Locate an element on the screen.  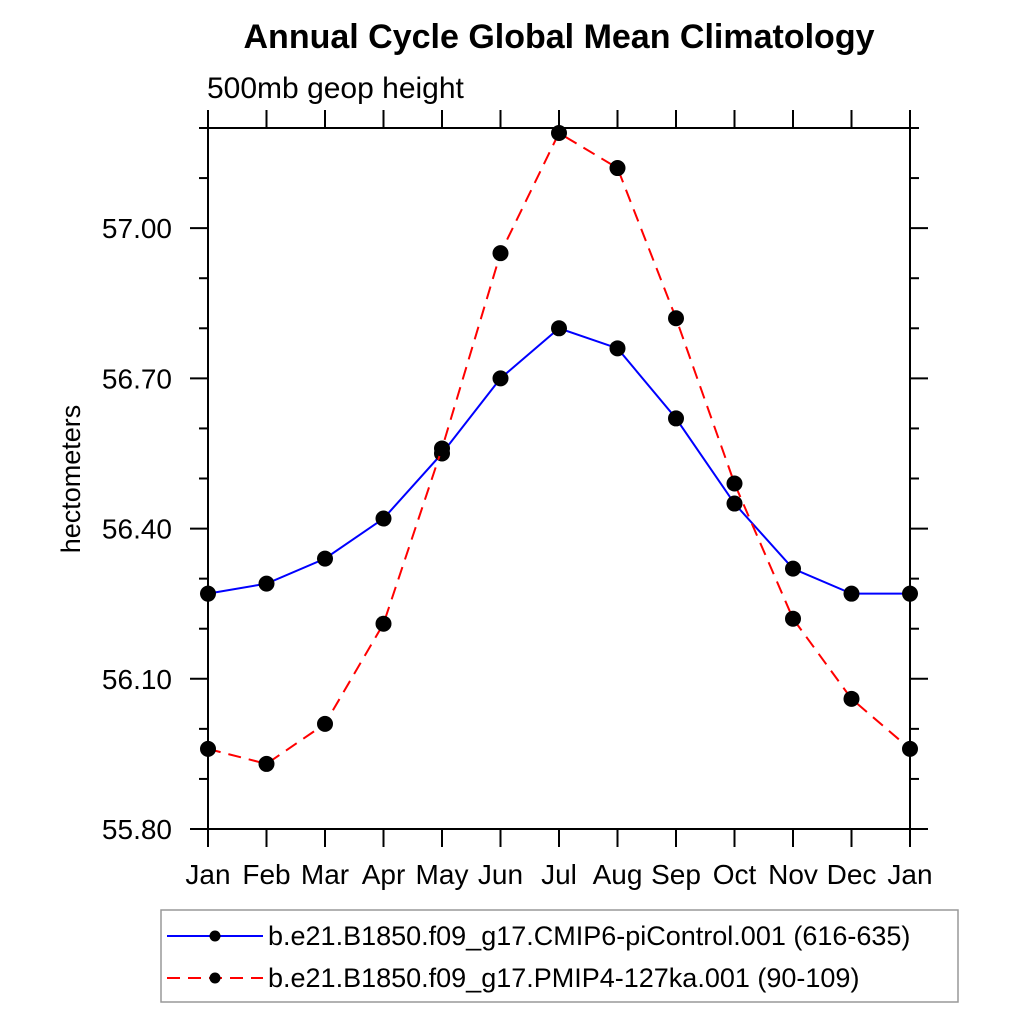
y-axis-tick-labels: 55.80 56.10 56.40 56.70 57.00 is located at coordinates (137, 529).